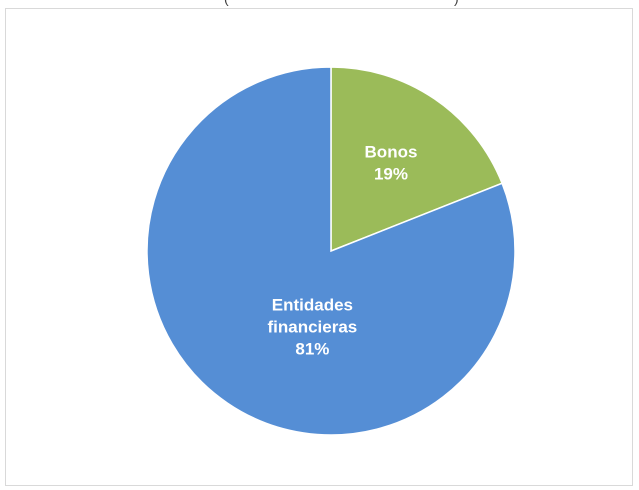  I want to click on data-label-line: Entidades, so click(312, 304).